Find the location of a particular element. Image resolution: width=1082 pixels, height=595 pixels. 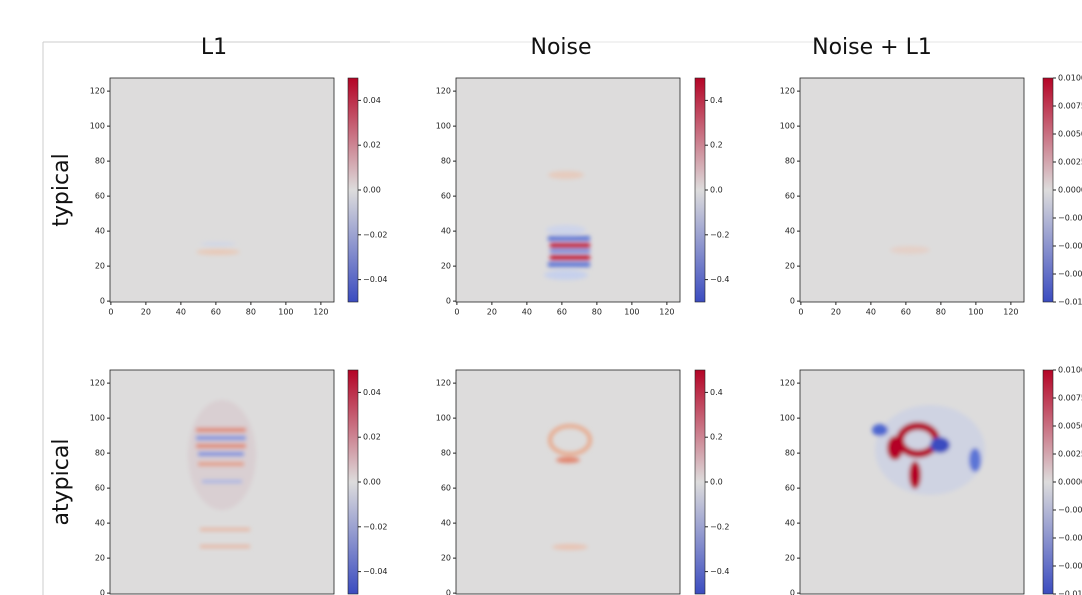

colorbar-tick-label: 0.4 is located at coordinates (716, 392).